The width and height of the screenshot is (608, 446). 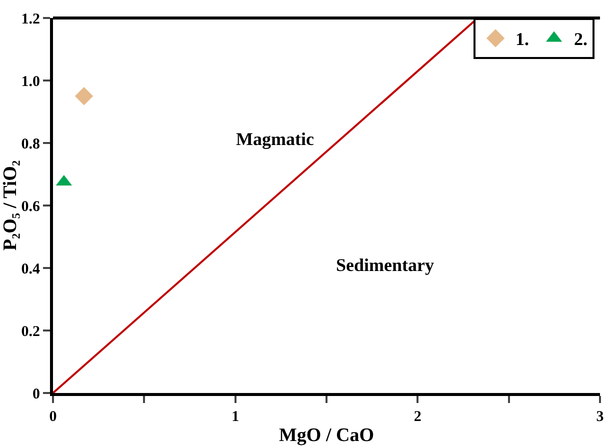 I want to click on x-axis-title: MgO / CaO, so click(x=326, y=435).